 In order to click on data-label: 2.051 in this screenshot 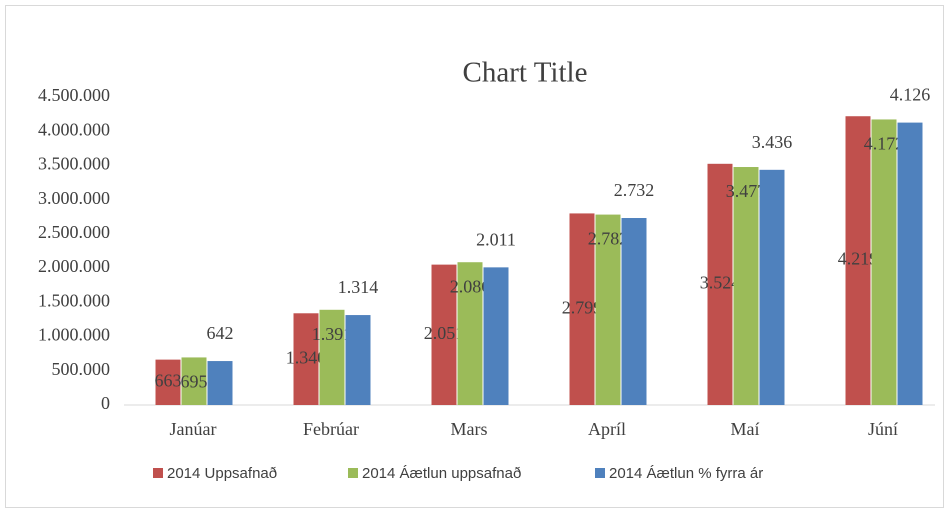, I will do `click(444, 333)`.